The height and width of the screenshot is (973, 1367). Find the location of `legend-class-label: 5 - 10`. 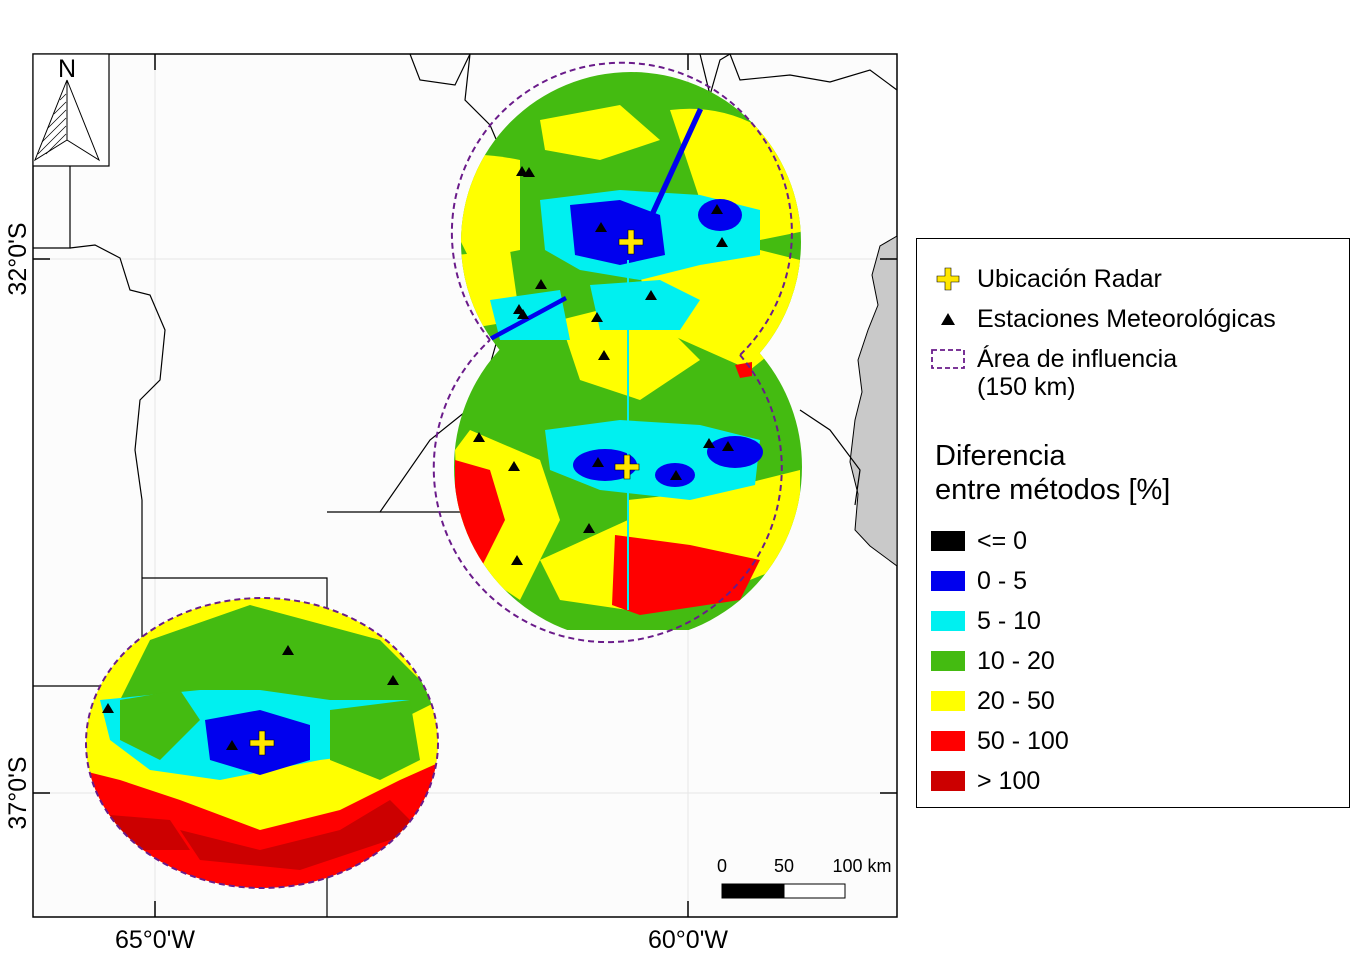

legend-class-label: 5 - 10 is located at coordinates (1009, 621).